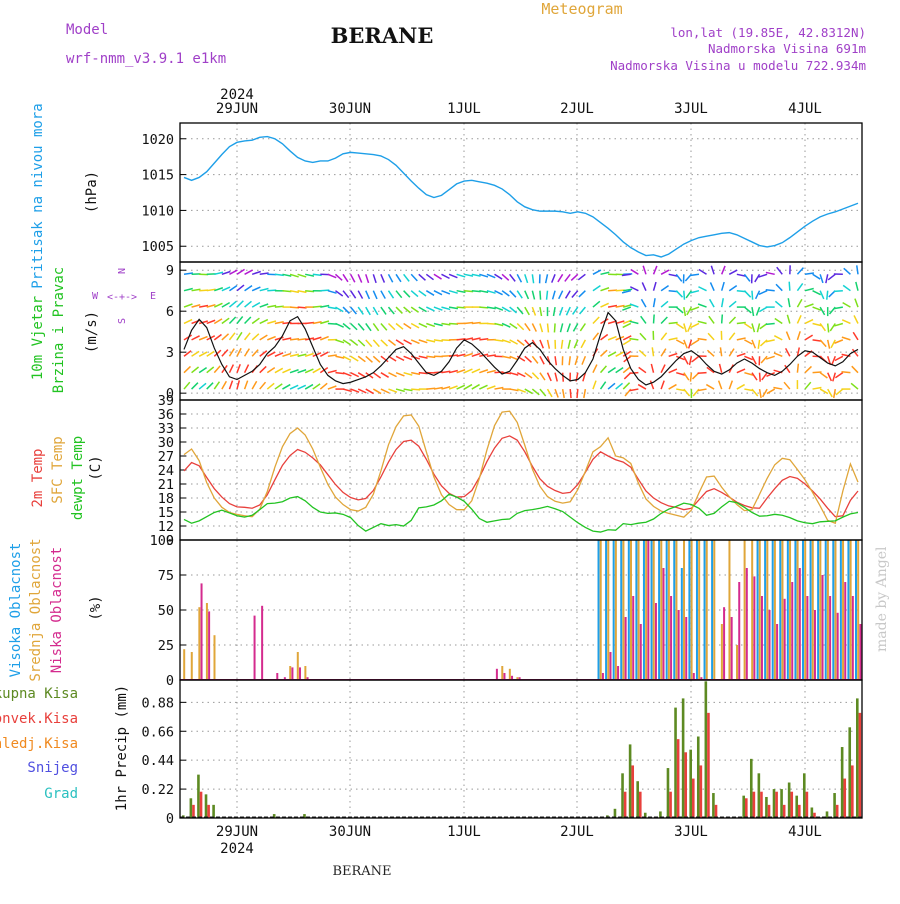  Describe the element at coordinates (464, 109) in the screenshot. I see `x-tick-label-top: 1JUL` at that location.